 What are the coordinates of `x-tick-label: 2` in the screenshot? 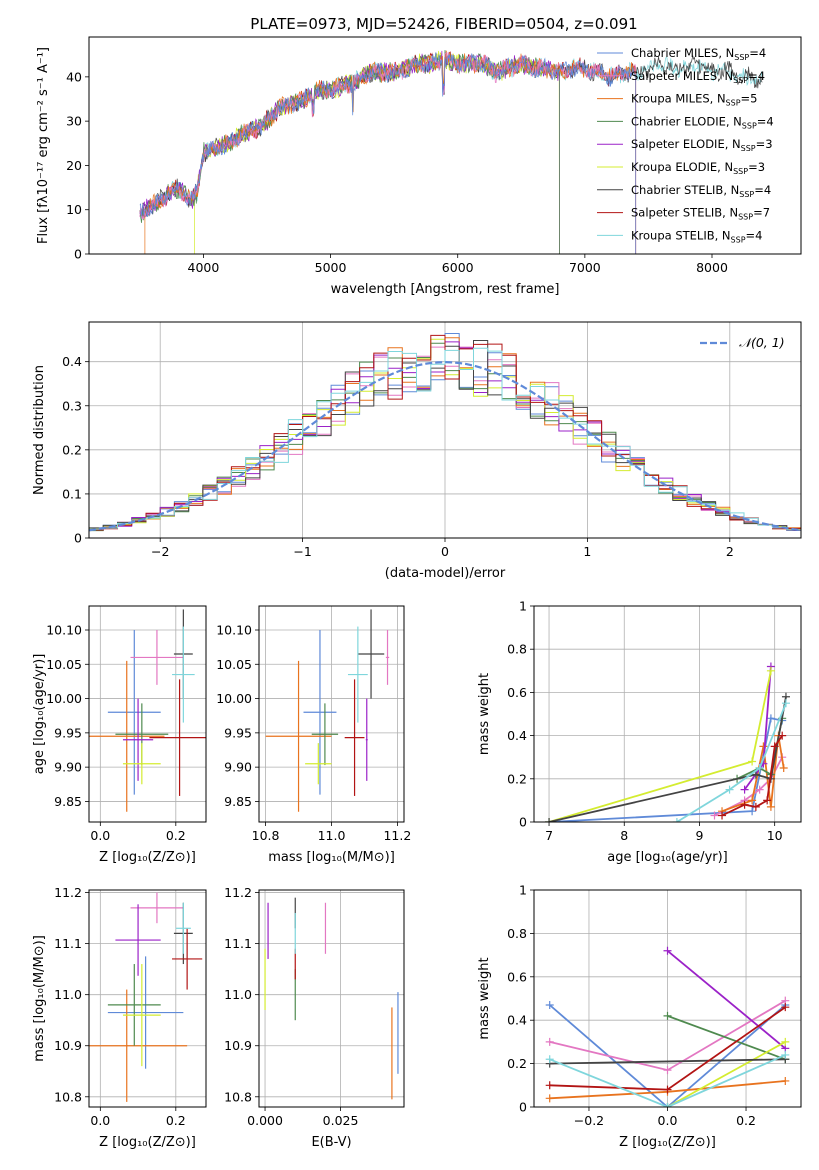 It's located at (730, 551).